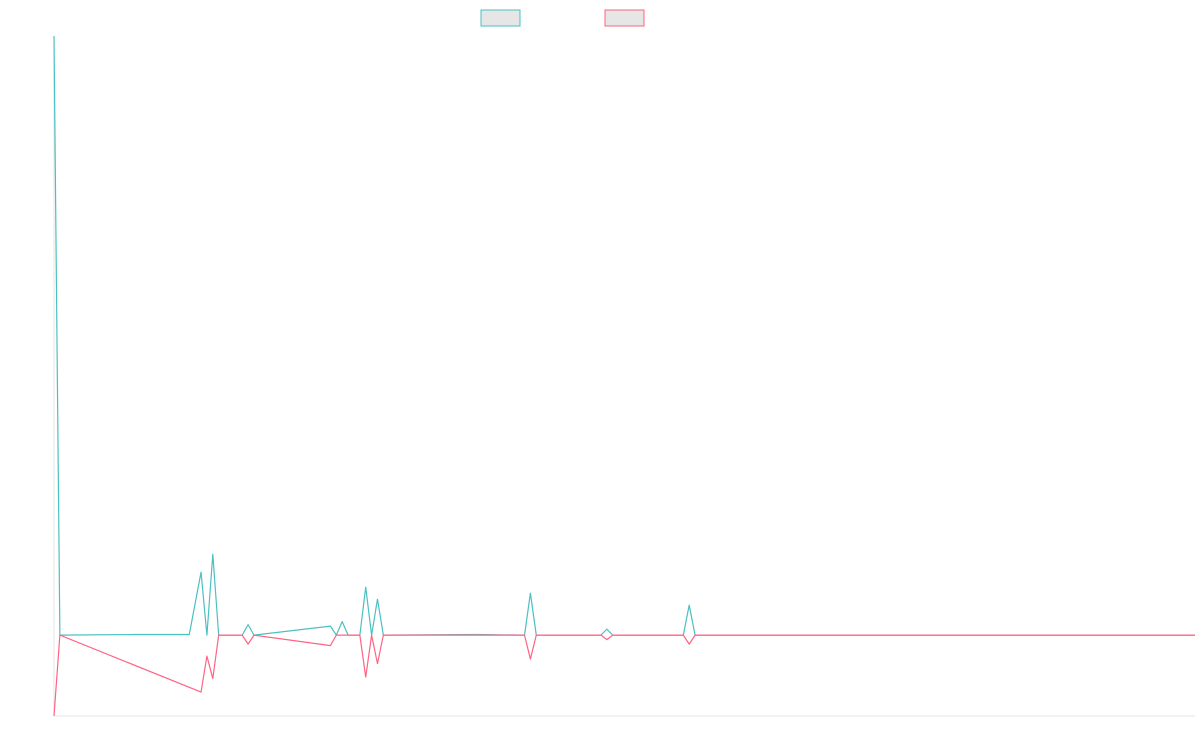 This screenshot has width=1200, height=750. What do you see at coordinates (562, 18) in the screenshot?
I see `legend` at bounding box center [562, 18].